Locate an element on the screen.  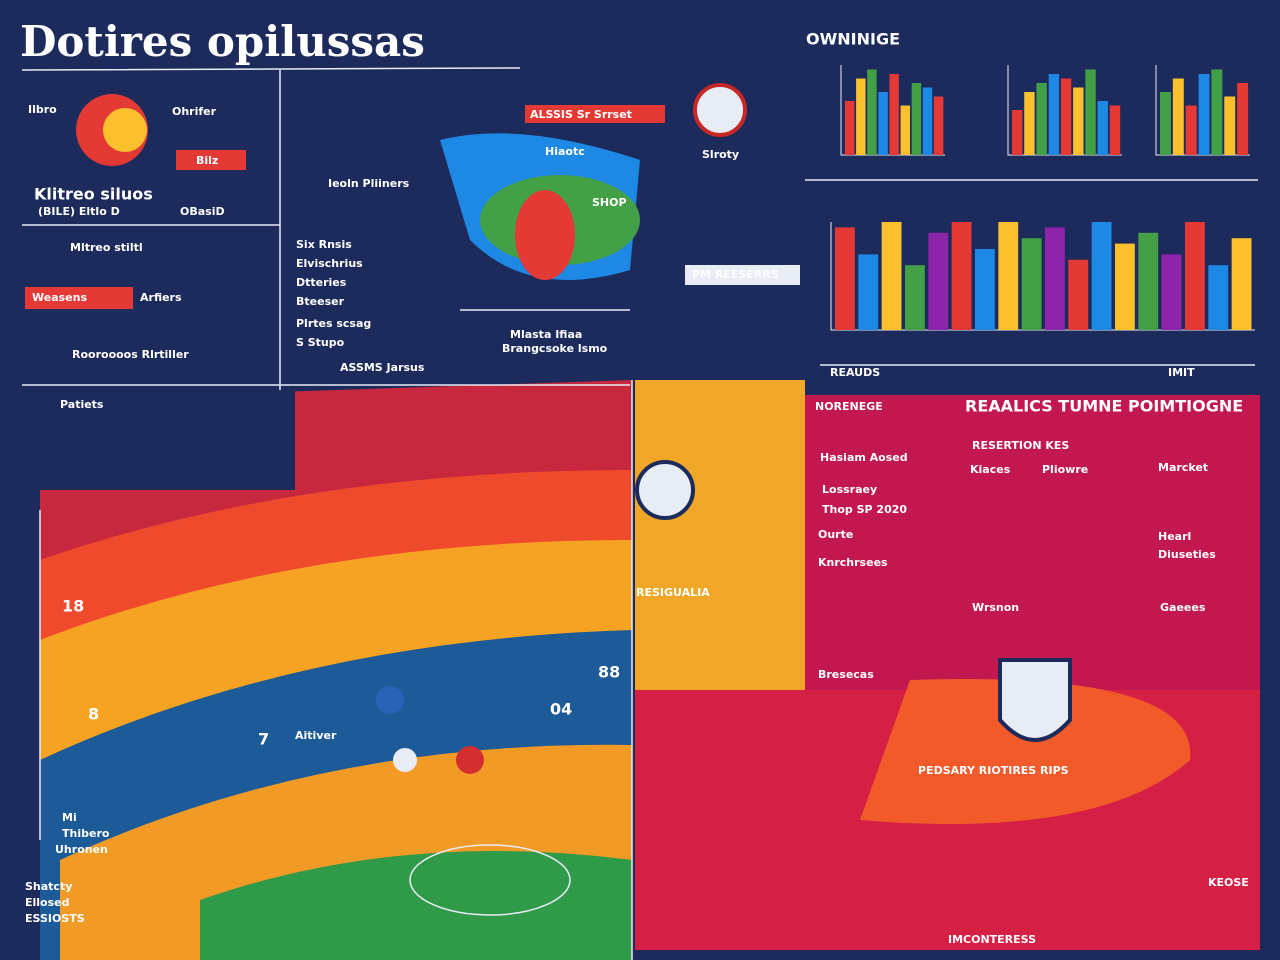
label: Patiets is located at coordinates (82, 404).